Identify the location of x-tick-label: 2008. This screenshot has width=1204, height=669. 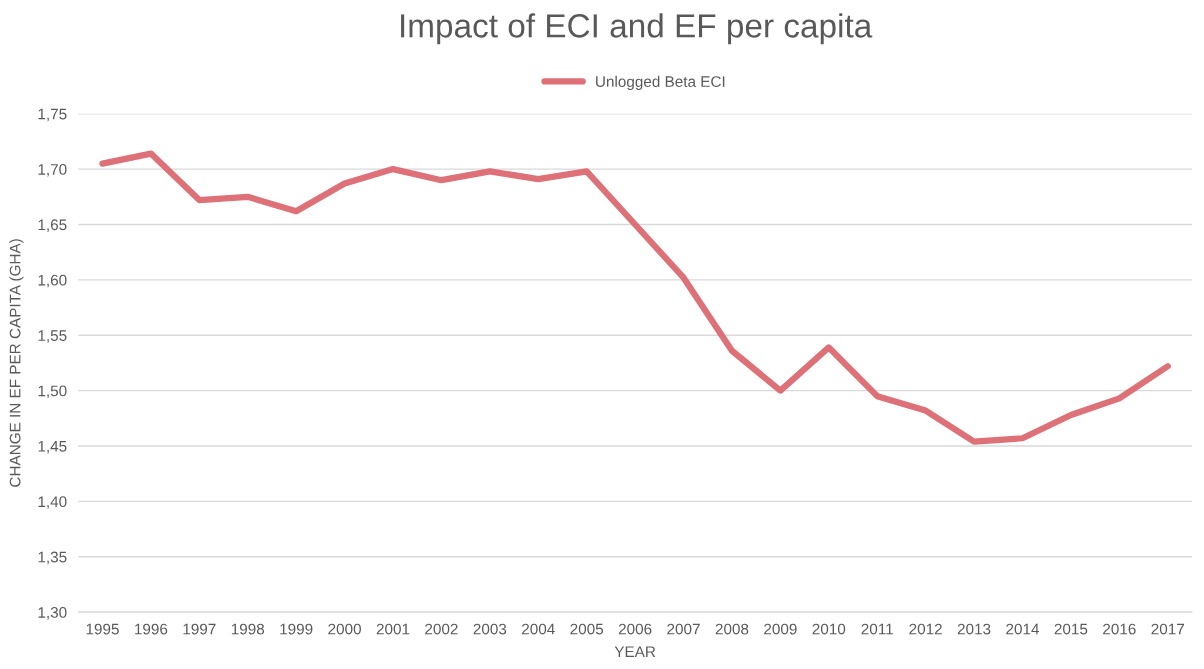
(732, 629).